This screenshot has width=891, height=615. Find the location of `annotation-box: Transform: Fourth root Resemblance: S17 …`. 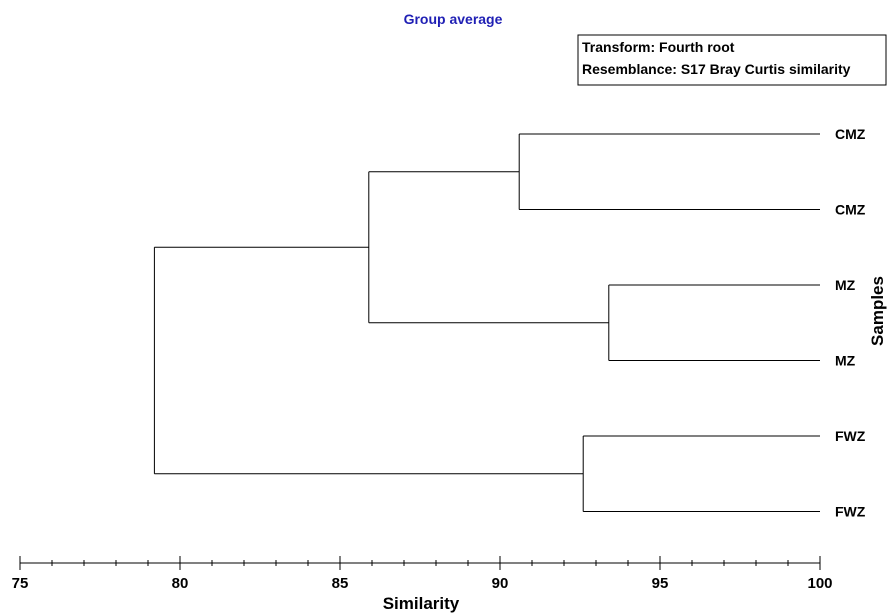

annotation-box: Transform: Fourth root Resemblance: S17 … is located at coordinates (732, 60).